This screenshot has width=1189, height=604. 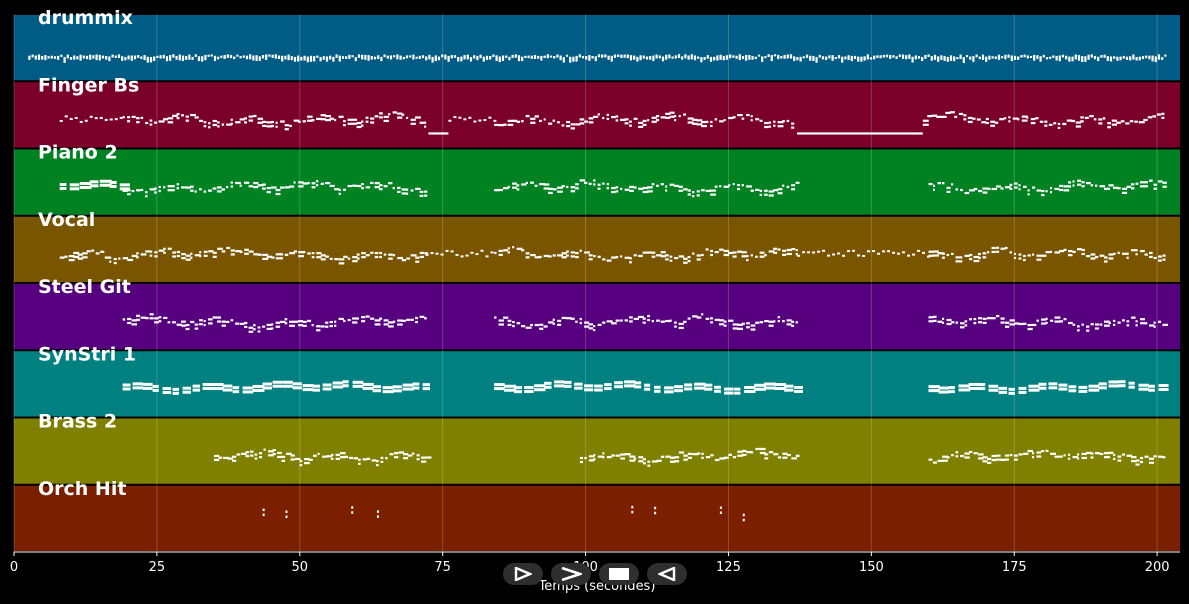 What do you see at coordinates (619, 574) in the screenshot?
I see `stop-button` at bounding box center [619, 574].